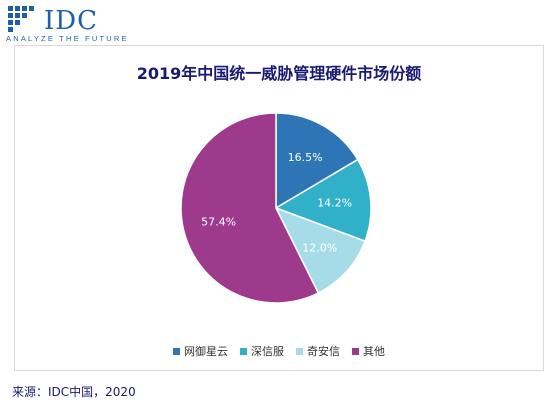 This screenshot has width=550, height=405. I want to click on legend-item-3: 奇安信, so click(318, 351).